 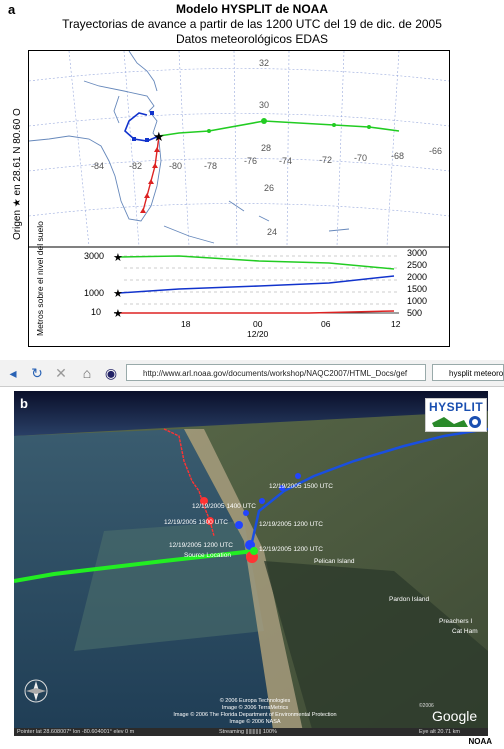 I want to click on lat-label: 30, so click(x=264, y=105).